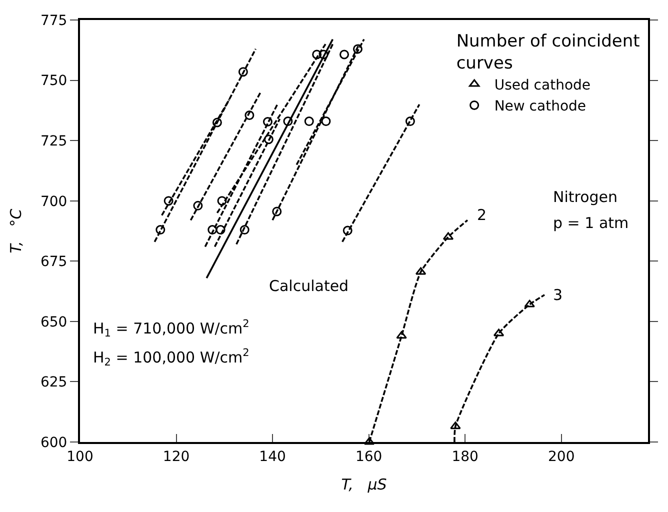 The image size is (668, 512). Describe the element at coordinates (364, 484) in the screenshot. I see `x-axis-title: T, μS` at that location.